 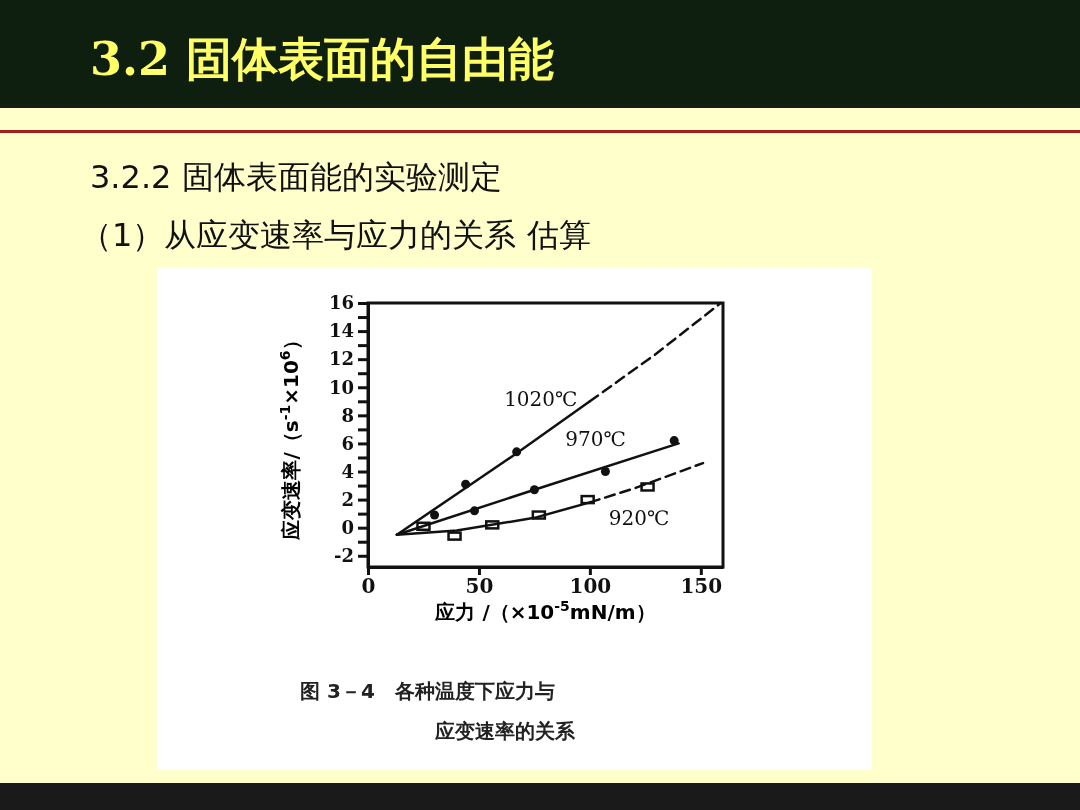 What do you see at coordinates (335, 235) in the screenshot?
I see `text: （1）从应变速率与应力的关系 估算` at bounding box center [335, 235].